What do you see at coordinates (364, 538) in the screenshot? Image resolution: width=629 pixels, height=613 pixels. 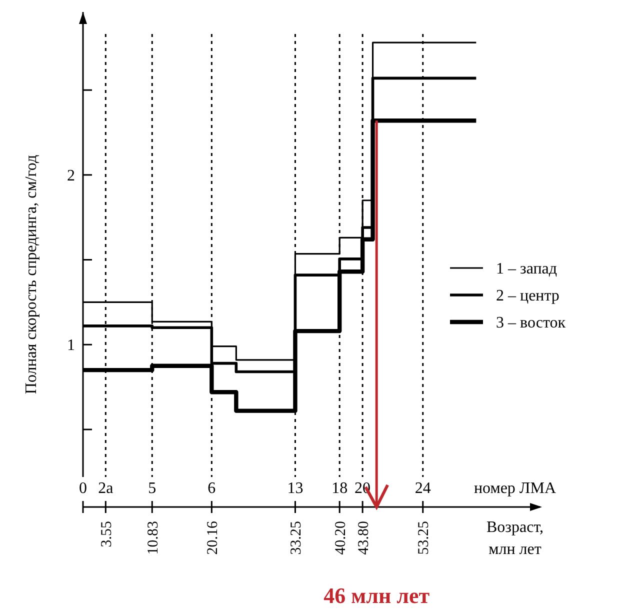 I see `x-tick-label: 43.80` at bounding box center [364, 538].